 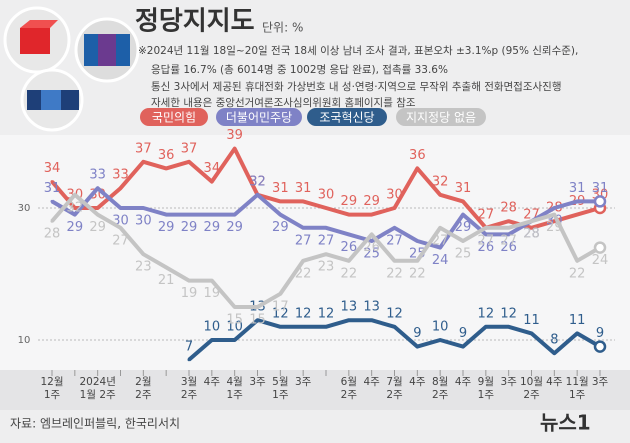 What do you see at coordinates (189, 293) in the screenshot?
I see `data-label: 19` at bounding box center [189, 293].